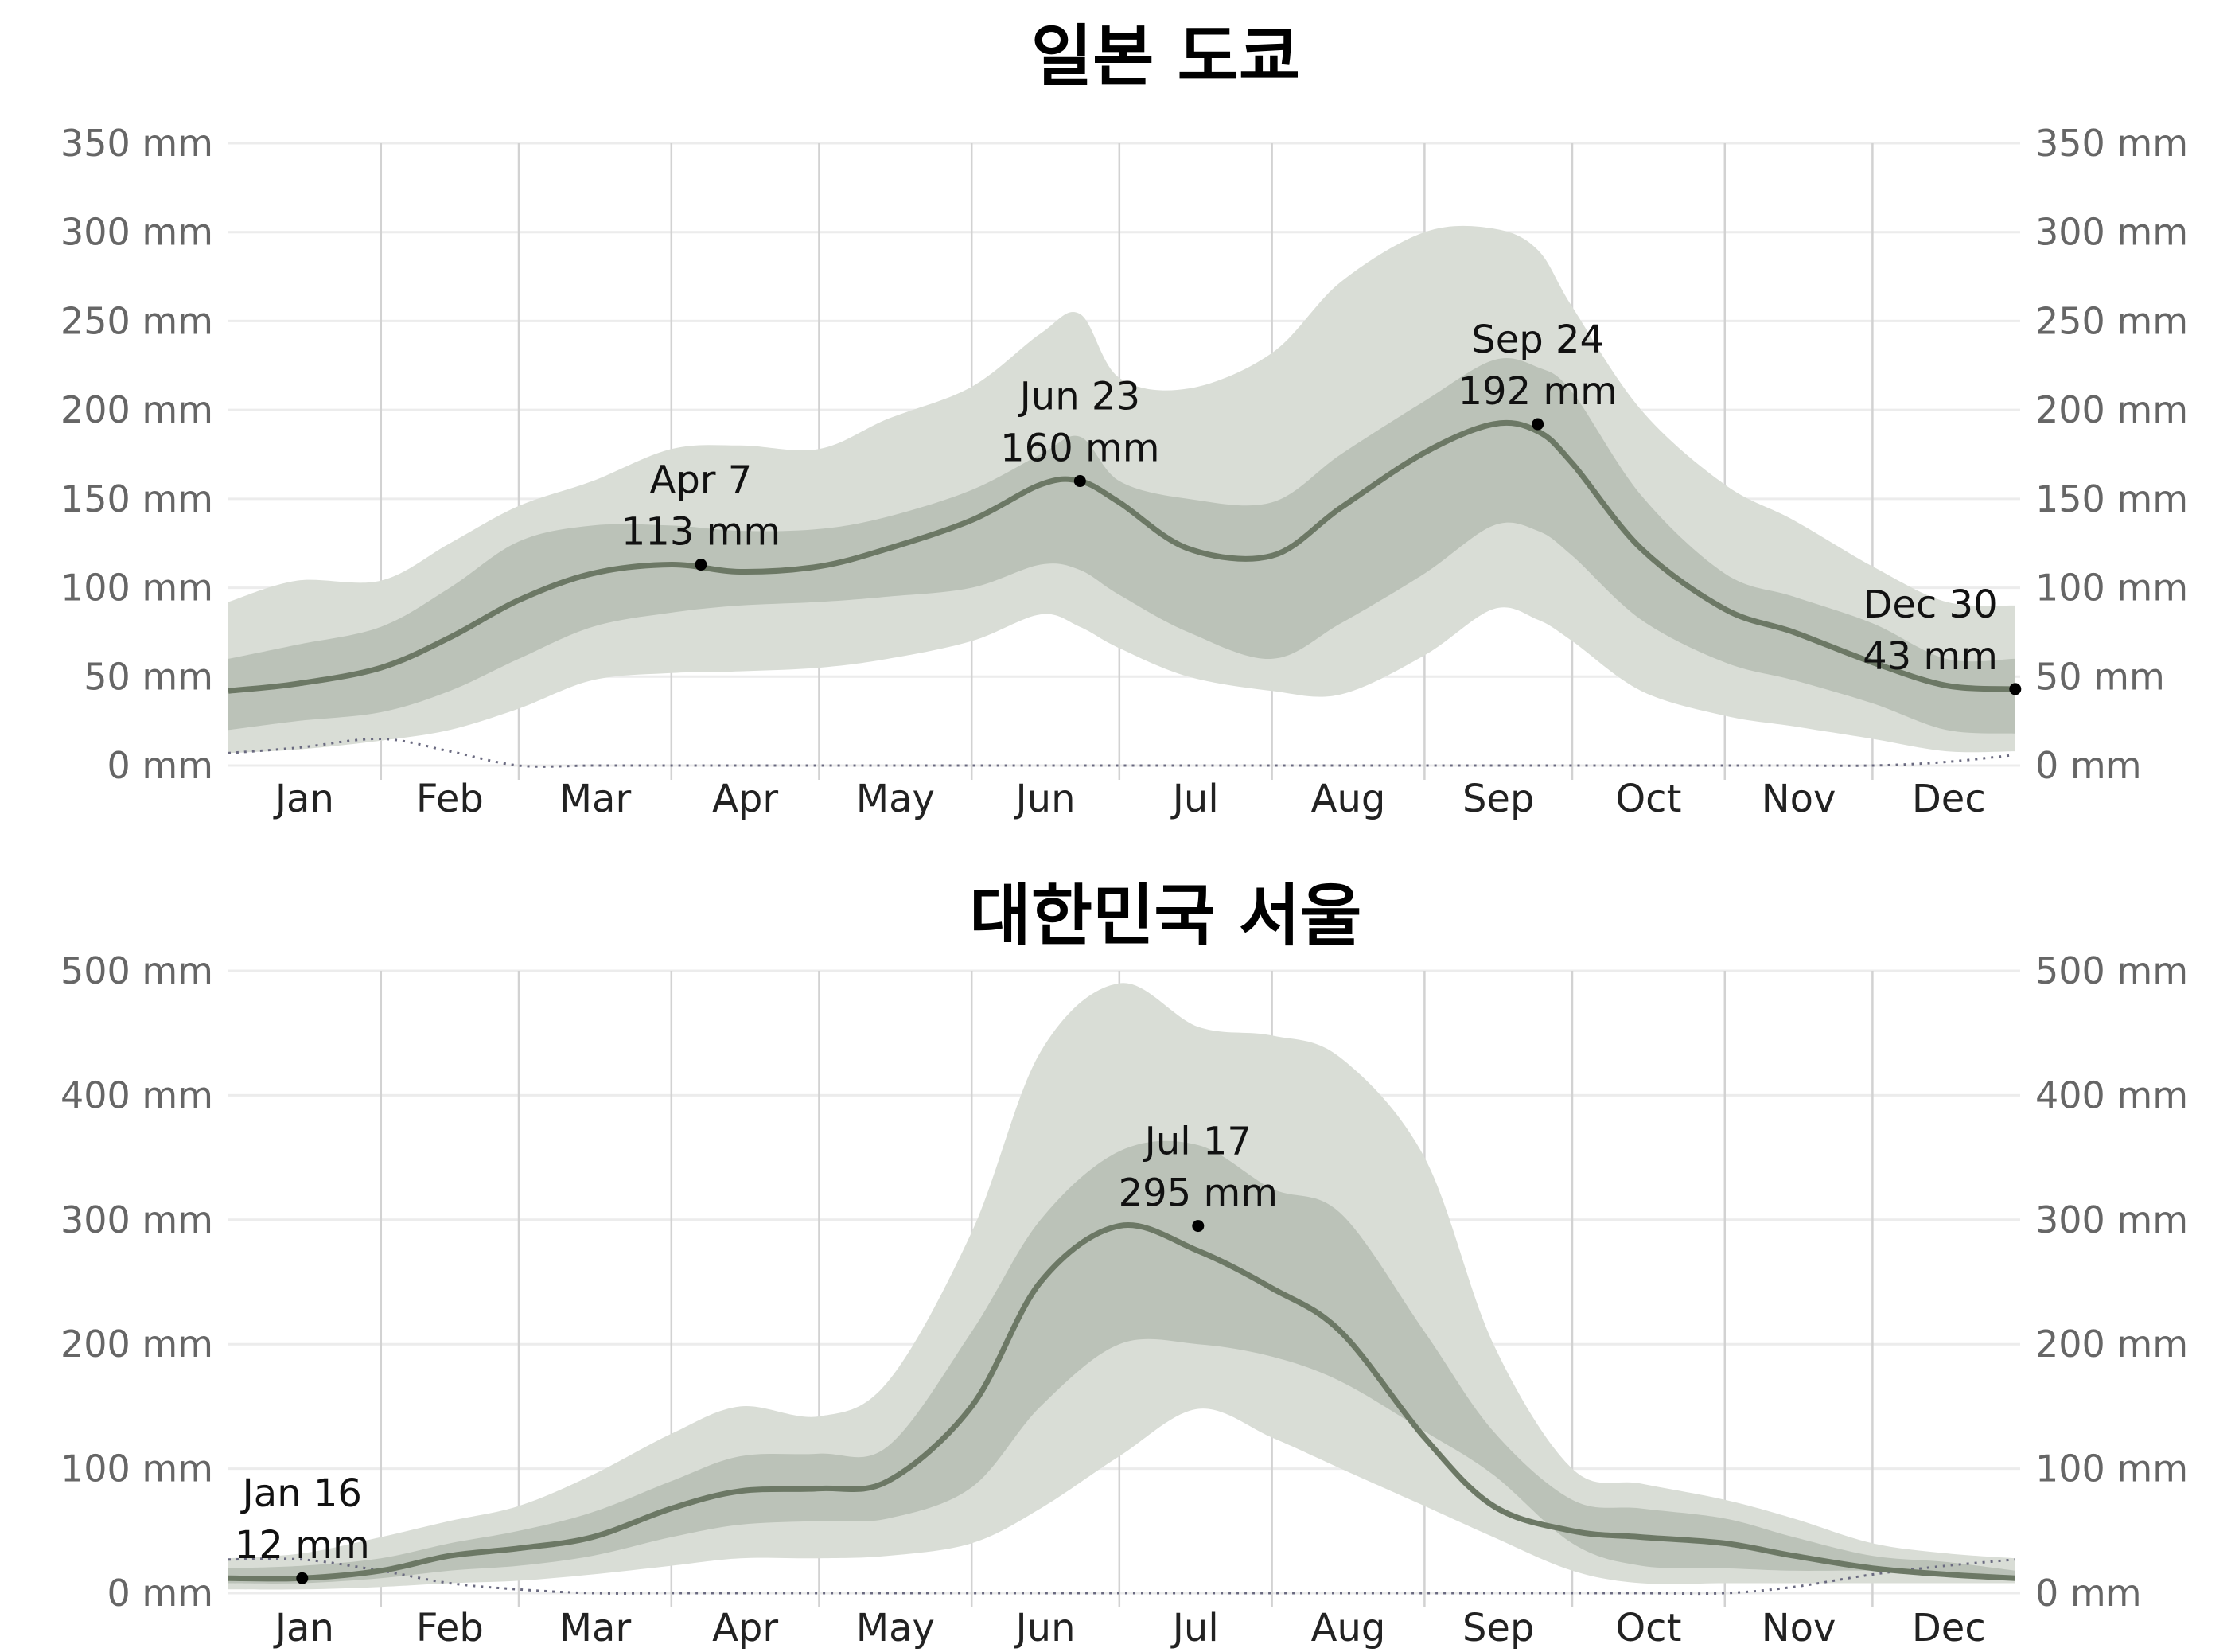  Describe the element at coordinates (701, 532) in the screenshot. I see `annotation-amount: 113 mm` at that location.